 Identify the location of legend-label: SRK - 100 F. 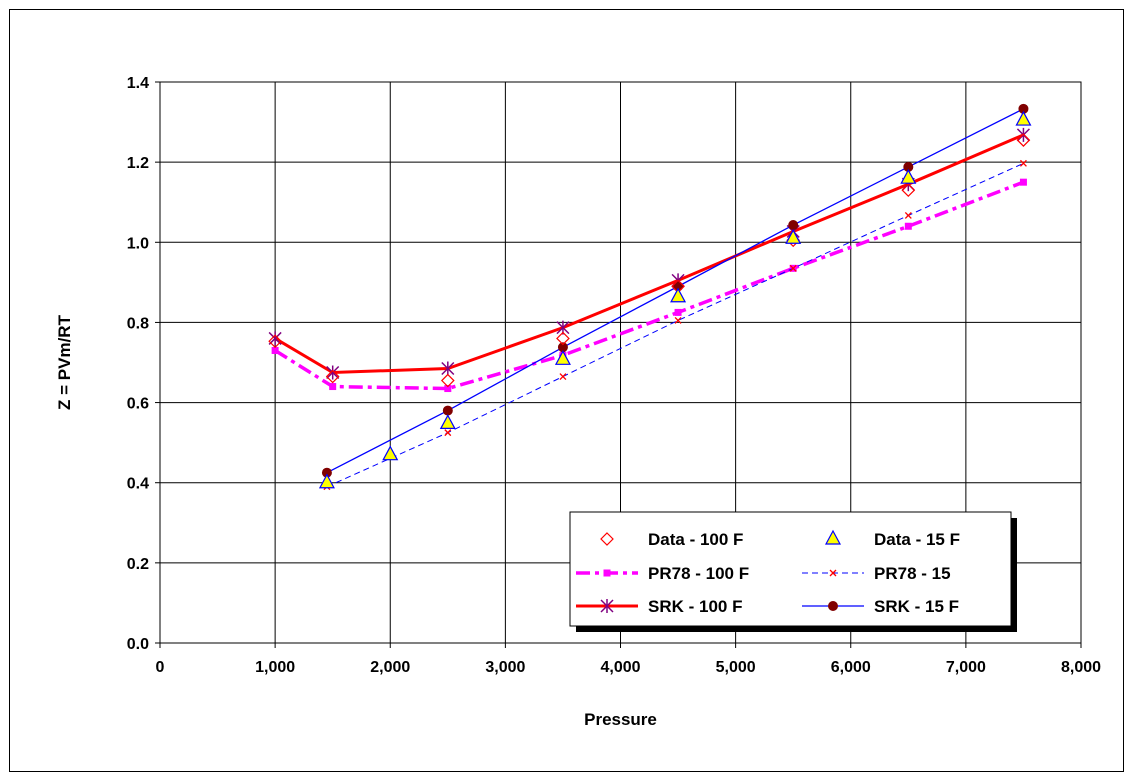
(695, 606).